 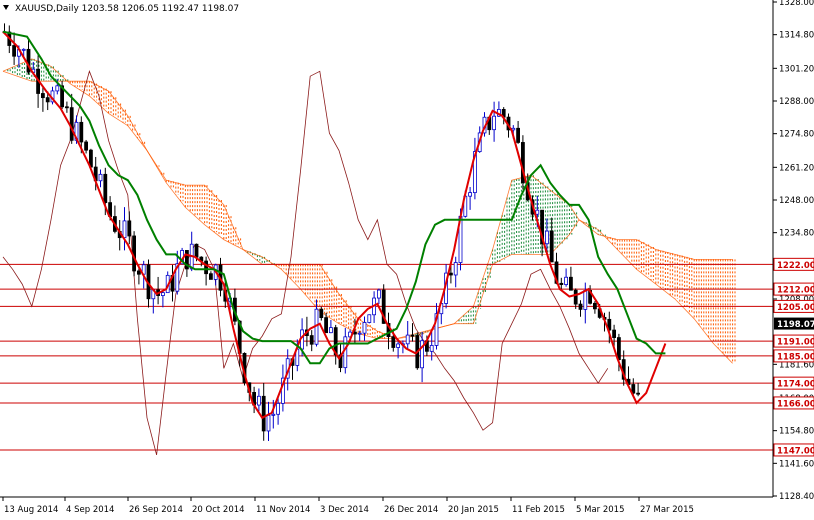 I want to click on level-label: 1166.00, so click(x=795, y=404).